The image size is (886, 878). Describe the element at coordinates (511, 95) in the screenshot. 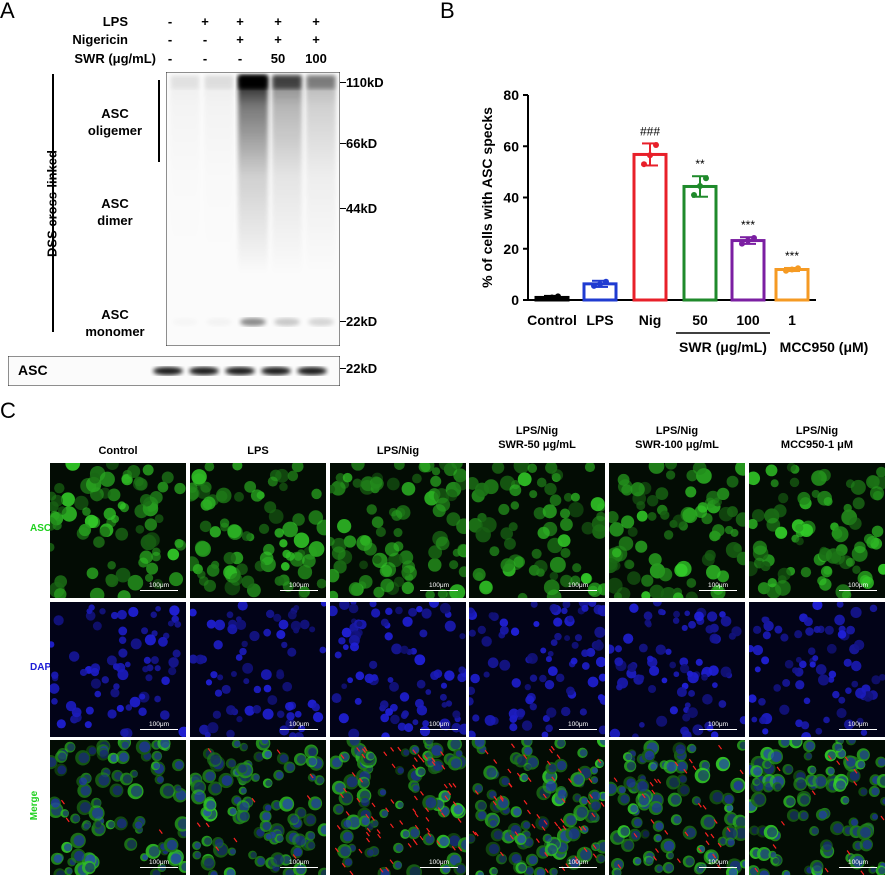

I see `y-tick-label: 80` at that location.